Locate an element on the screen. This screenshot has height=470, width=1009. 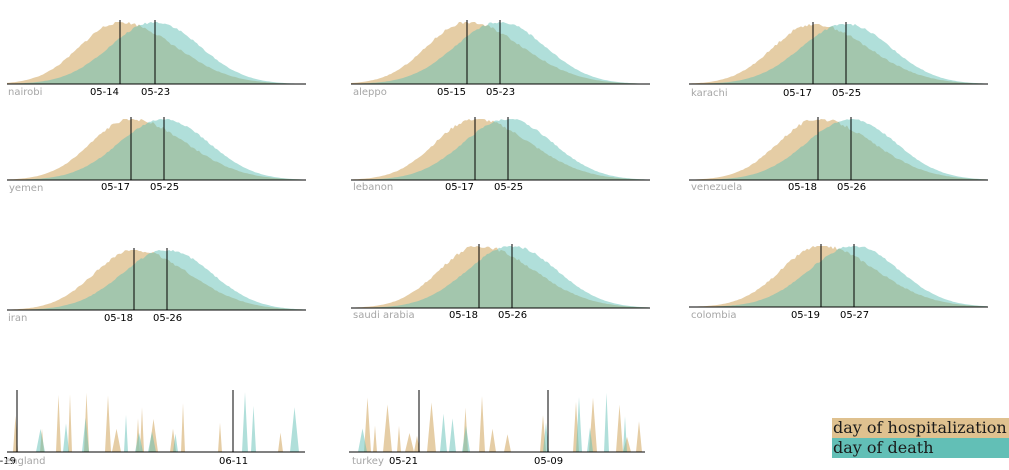
death-area-england is located at coordinates (156, 422).